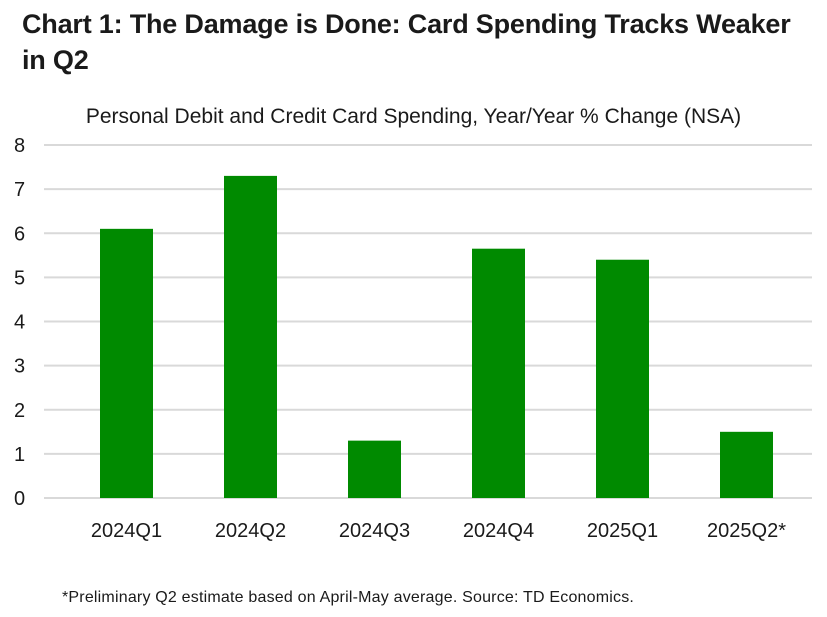  I want to click on bar-2024q3, so click(374, 469).